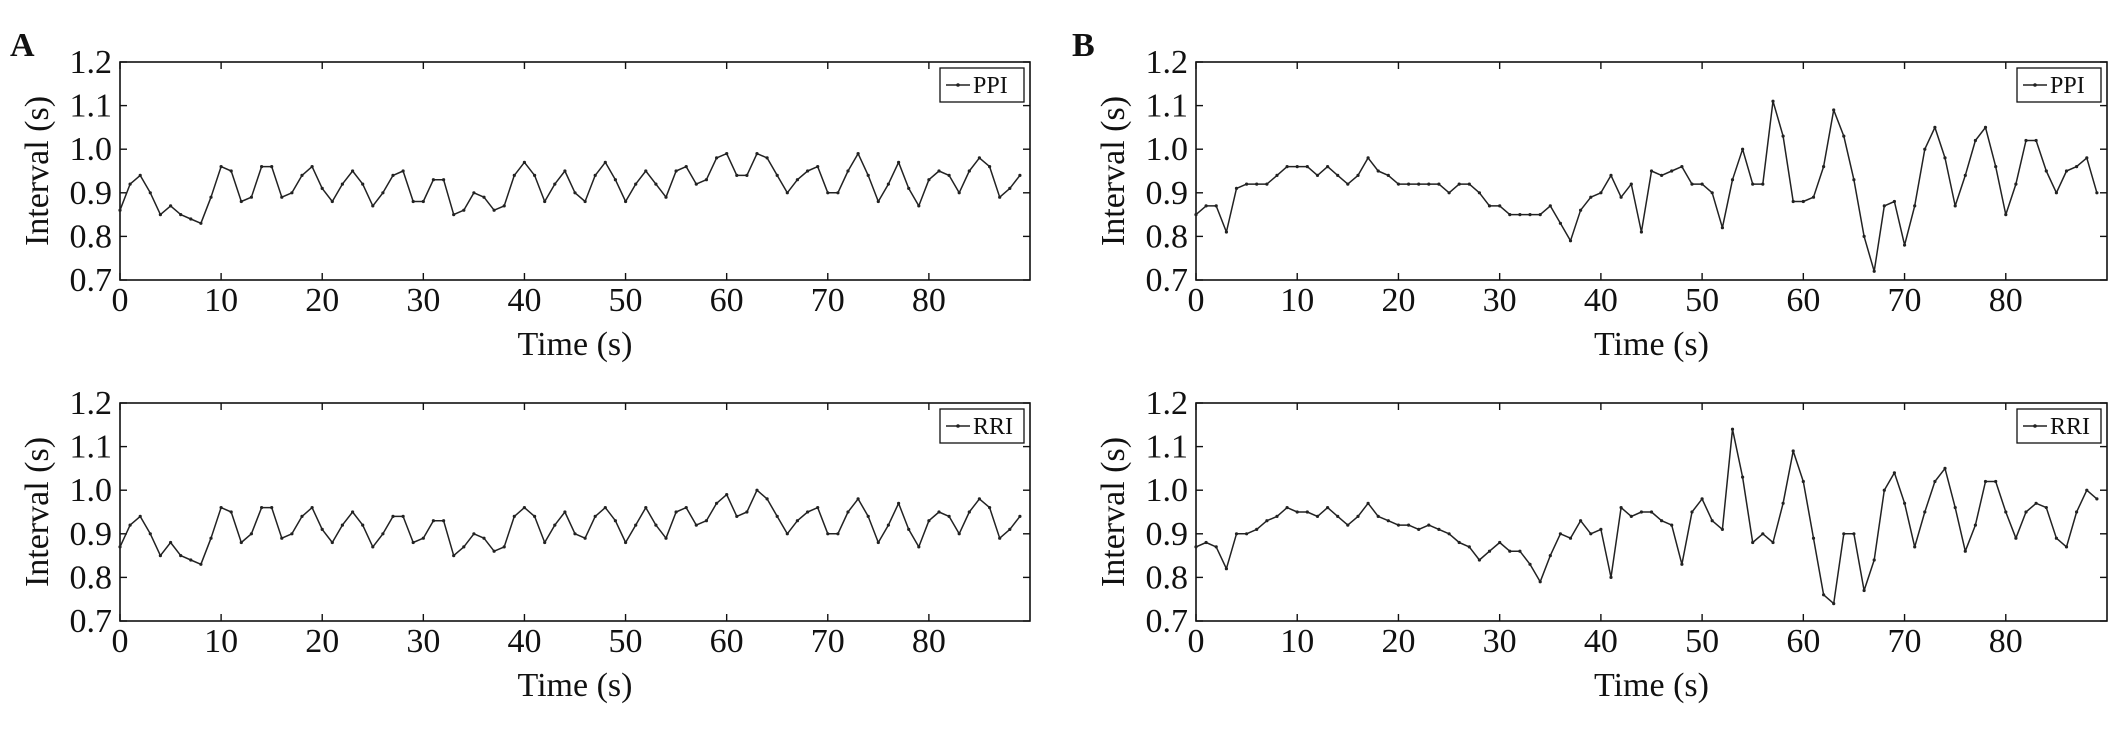 This screenshot has height=732, width=2126. I want to click on y-tick-label: 1.0, so click(1167, 149).